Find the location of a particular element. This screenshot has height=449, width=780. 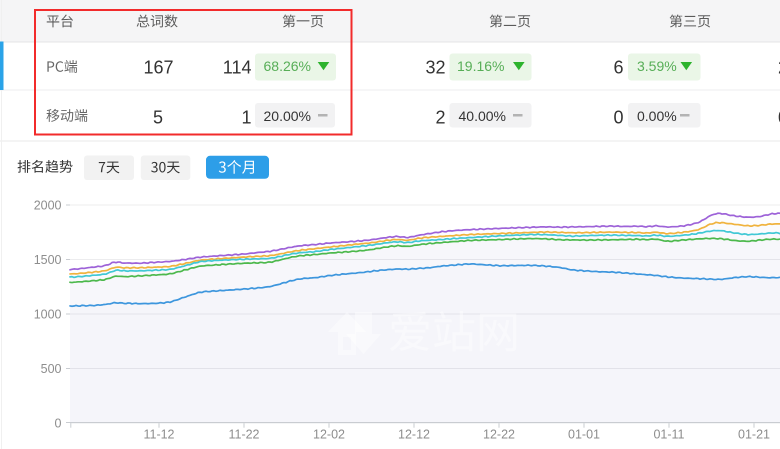

svg-text: 12-12 is located at coordinates (414, 435).